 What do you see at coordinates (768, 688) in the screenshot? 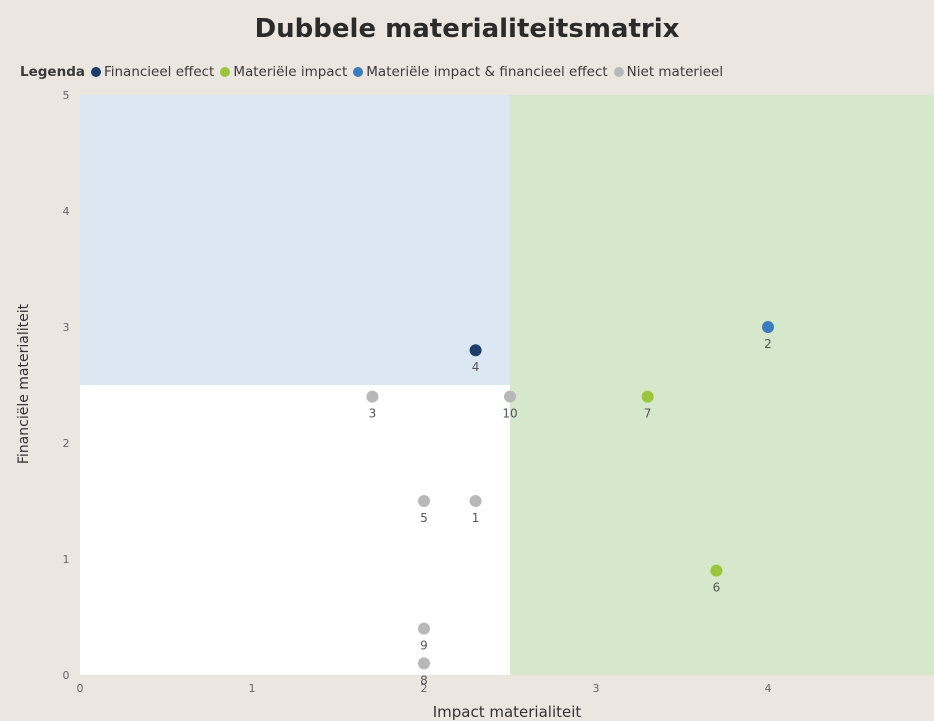
I see `x-tick-label: 4` at bounding box center [768, 688].